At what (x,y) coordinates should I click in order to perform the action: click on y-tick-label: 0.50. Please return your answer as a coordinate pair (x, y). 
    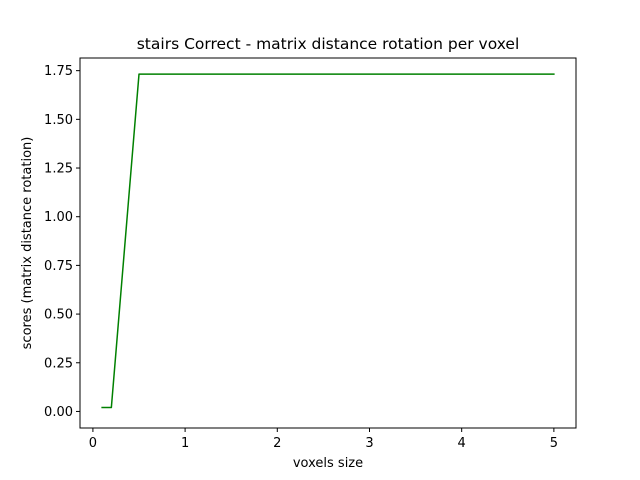
    Looking at the image, I should click on (58, 315).